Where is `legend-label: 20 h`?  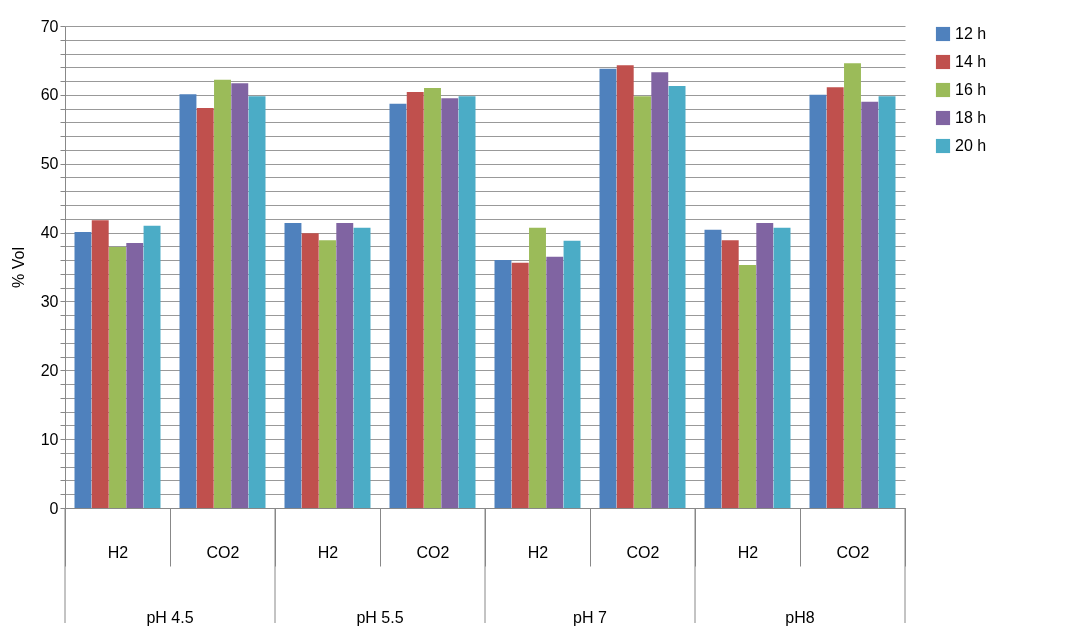 legend-label: 20 h is located at coordinates (971, 145).